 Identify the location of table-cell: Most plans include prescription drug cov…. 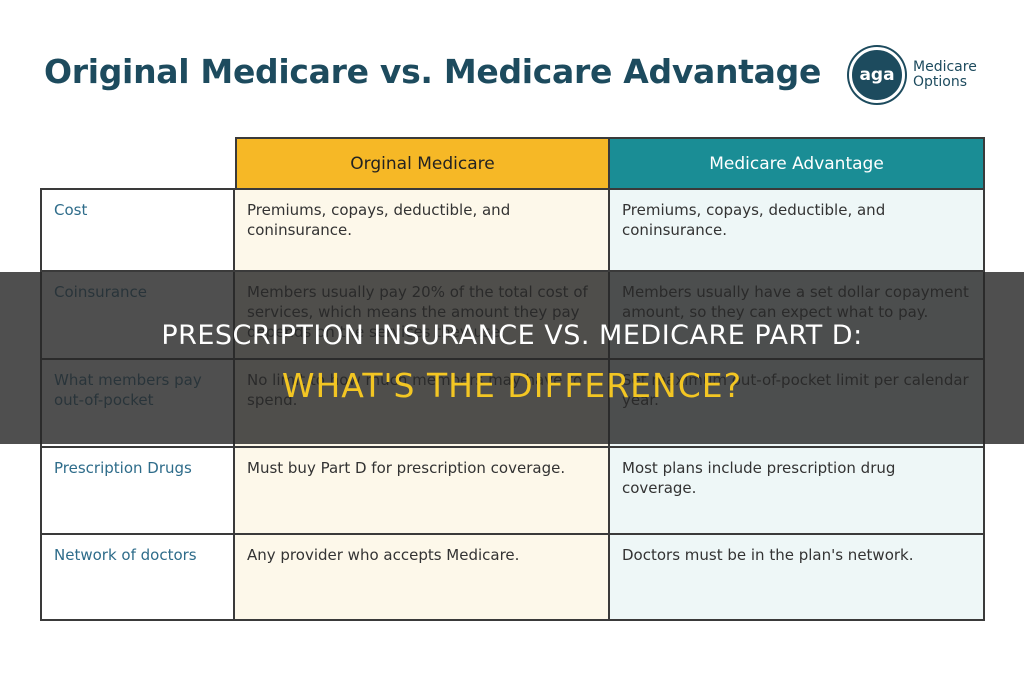
(796, 490).